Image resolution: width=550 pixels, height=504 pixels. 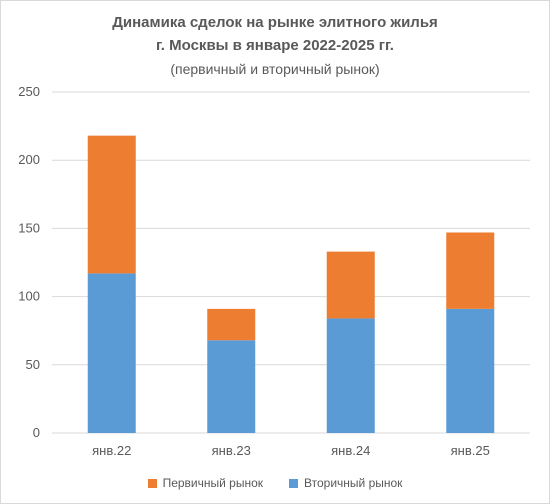 I want to click on legend-item-primary: Первичный рынок, so click(x=205, y=483).